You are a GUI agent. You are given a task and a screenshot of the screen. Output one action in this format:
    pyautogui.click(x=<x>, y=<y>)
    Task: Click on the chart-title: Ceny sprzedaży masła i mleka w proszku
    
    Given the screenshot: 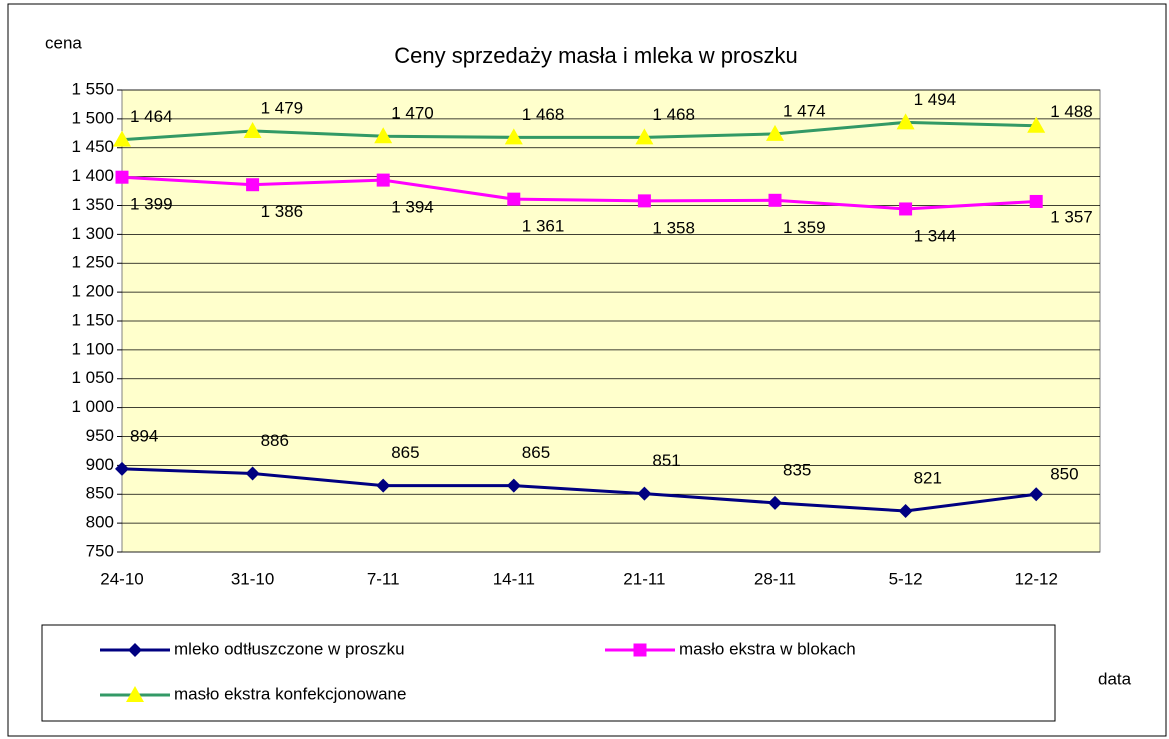 What is the action you would take?
    pyautogui.click(x=595, y=55)
    